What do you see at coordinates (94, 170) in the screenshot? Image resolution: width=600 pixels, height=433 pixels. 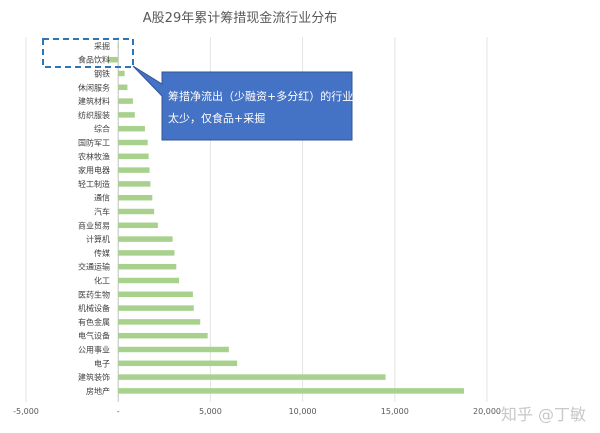 I see `category-label: 家用电器` at bounding box center [94, 170].